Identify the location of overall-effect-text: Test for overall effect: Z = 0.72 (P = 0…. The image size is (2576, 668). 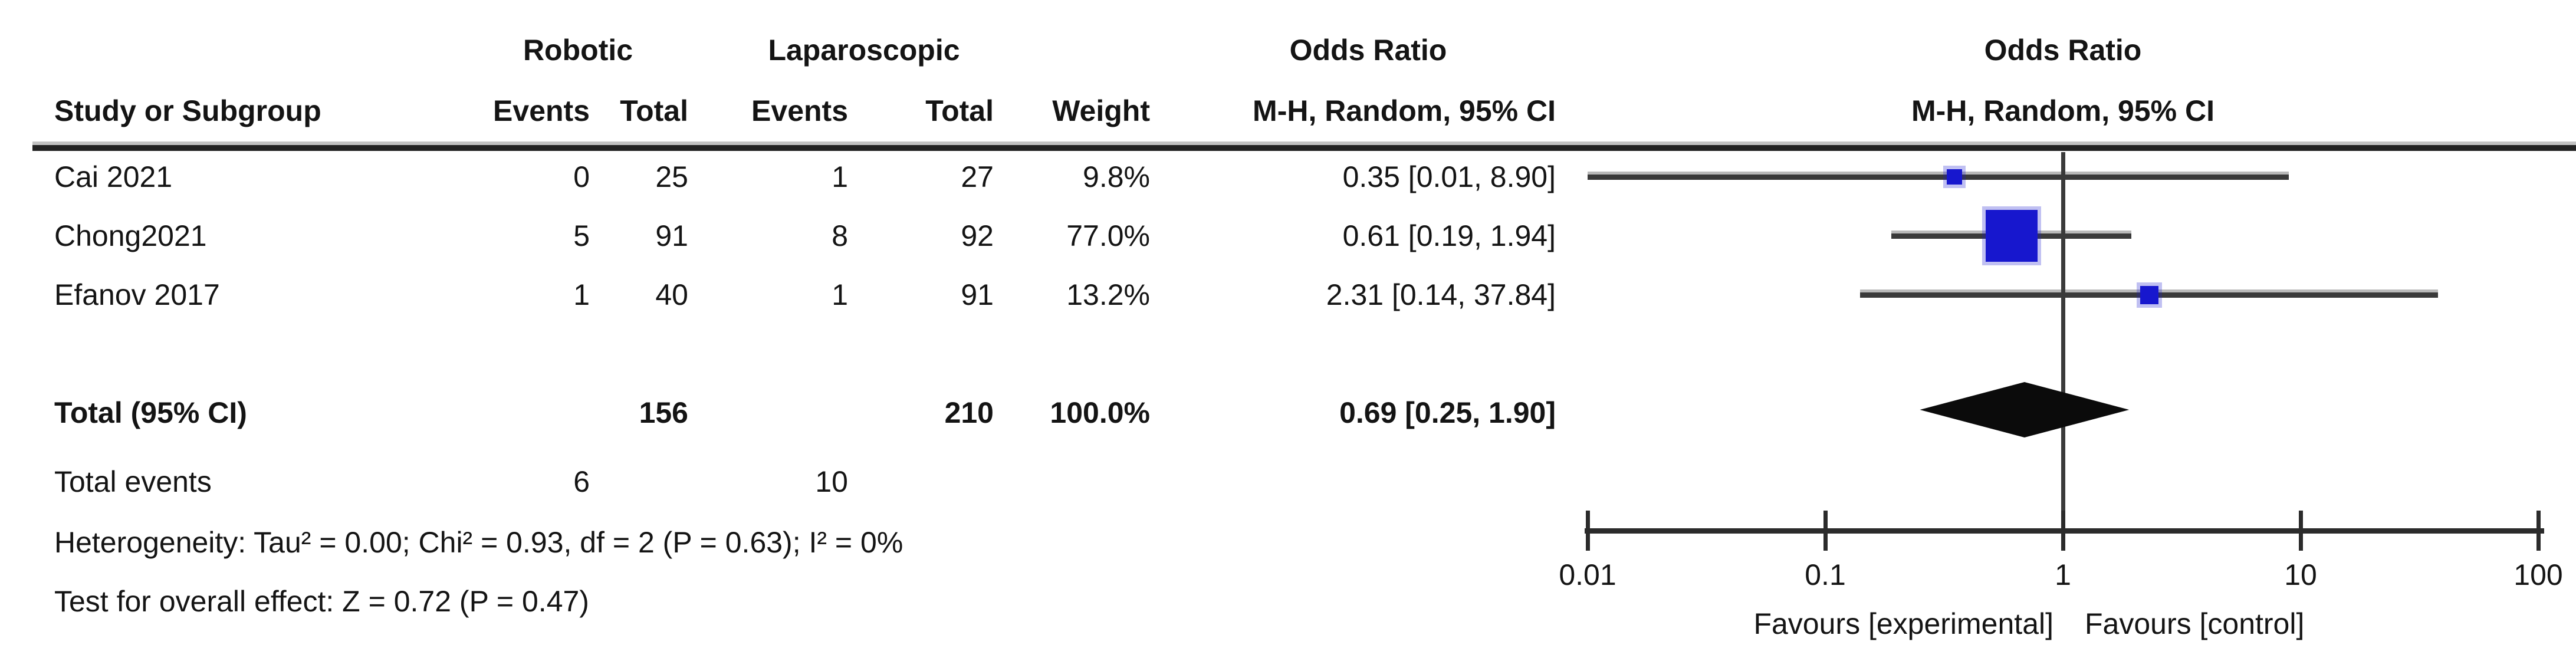
(321, 601).